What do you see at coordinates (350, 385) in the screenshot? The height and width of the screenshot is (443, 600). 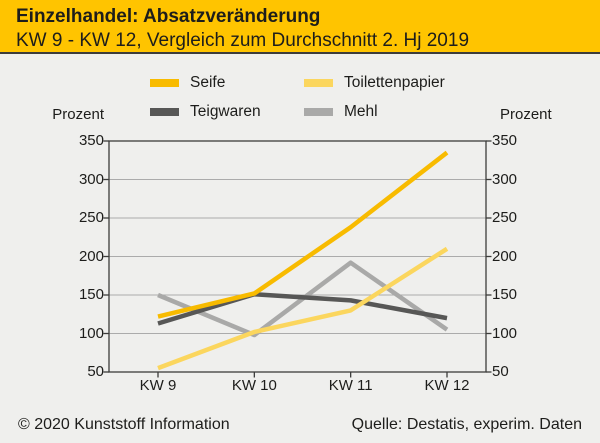 I see `x-tick-label: KW 11` at bounding box center [350, 385].